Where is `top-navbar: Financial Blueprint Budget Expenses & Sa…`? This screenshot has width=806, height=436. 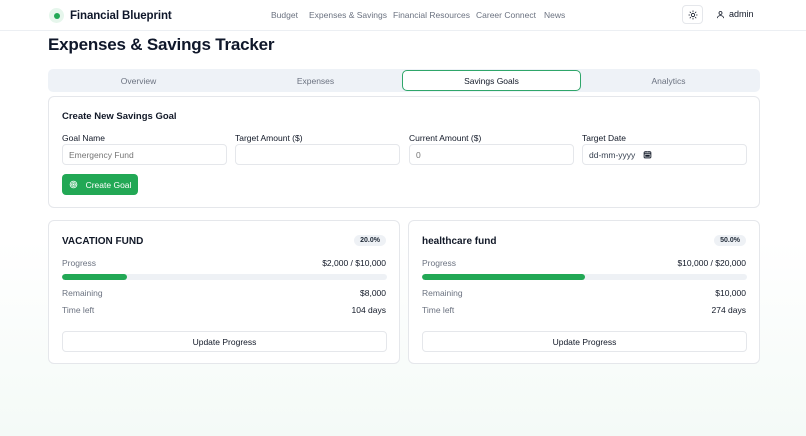
top-navbar: Financial Blueprint Budget Expenses & Sa… is located at coordinates (403, 15).